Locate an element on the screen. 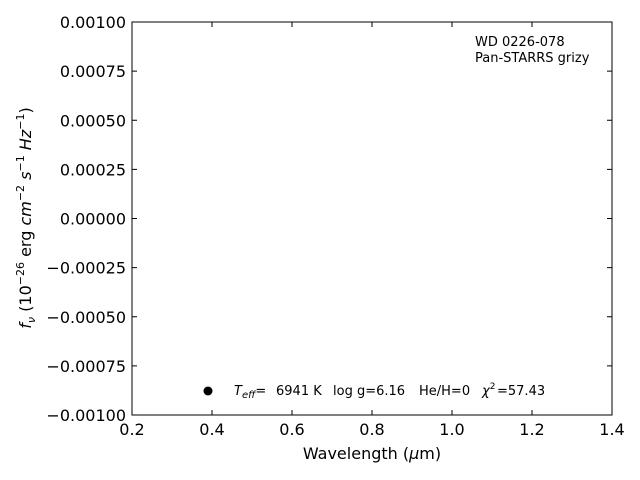  y-axis-label: fν (10−26 erg cm−2 s−1 Hz−1) is located at coordinates (26, 217).